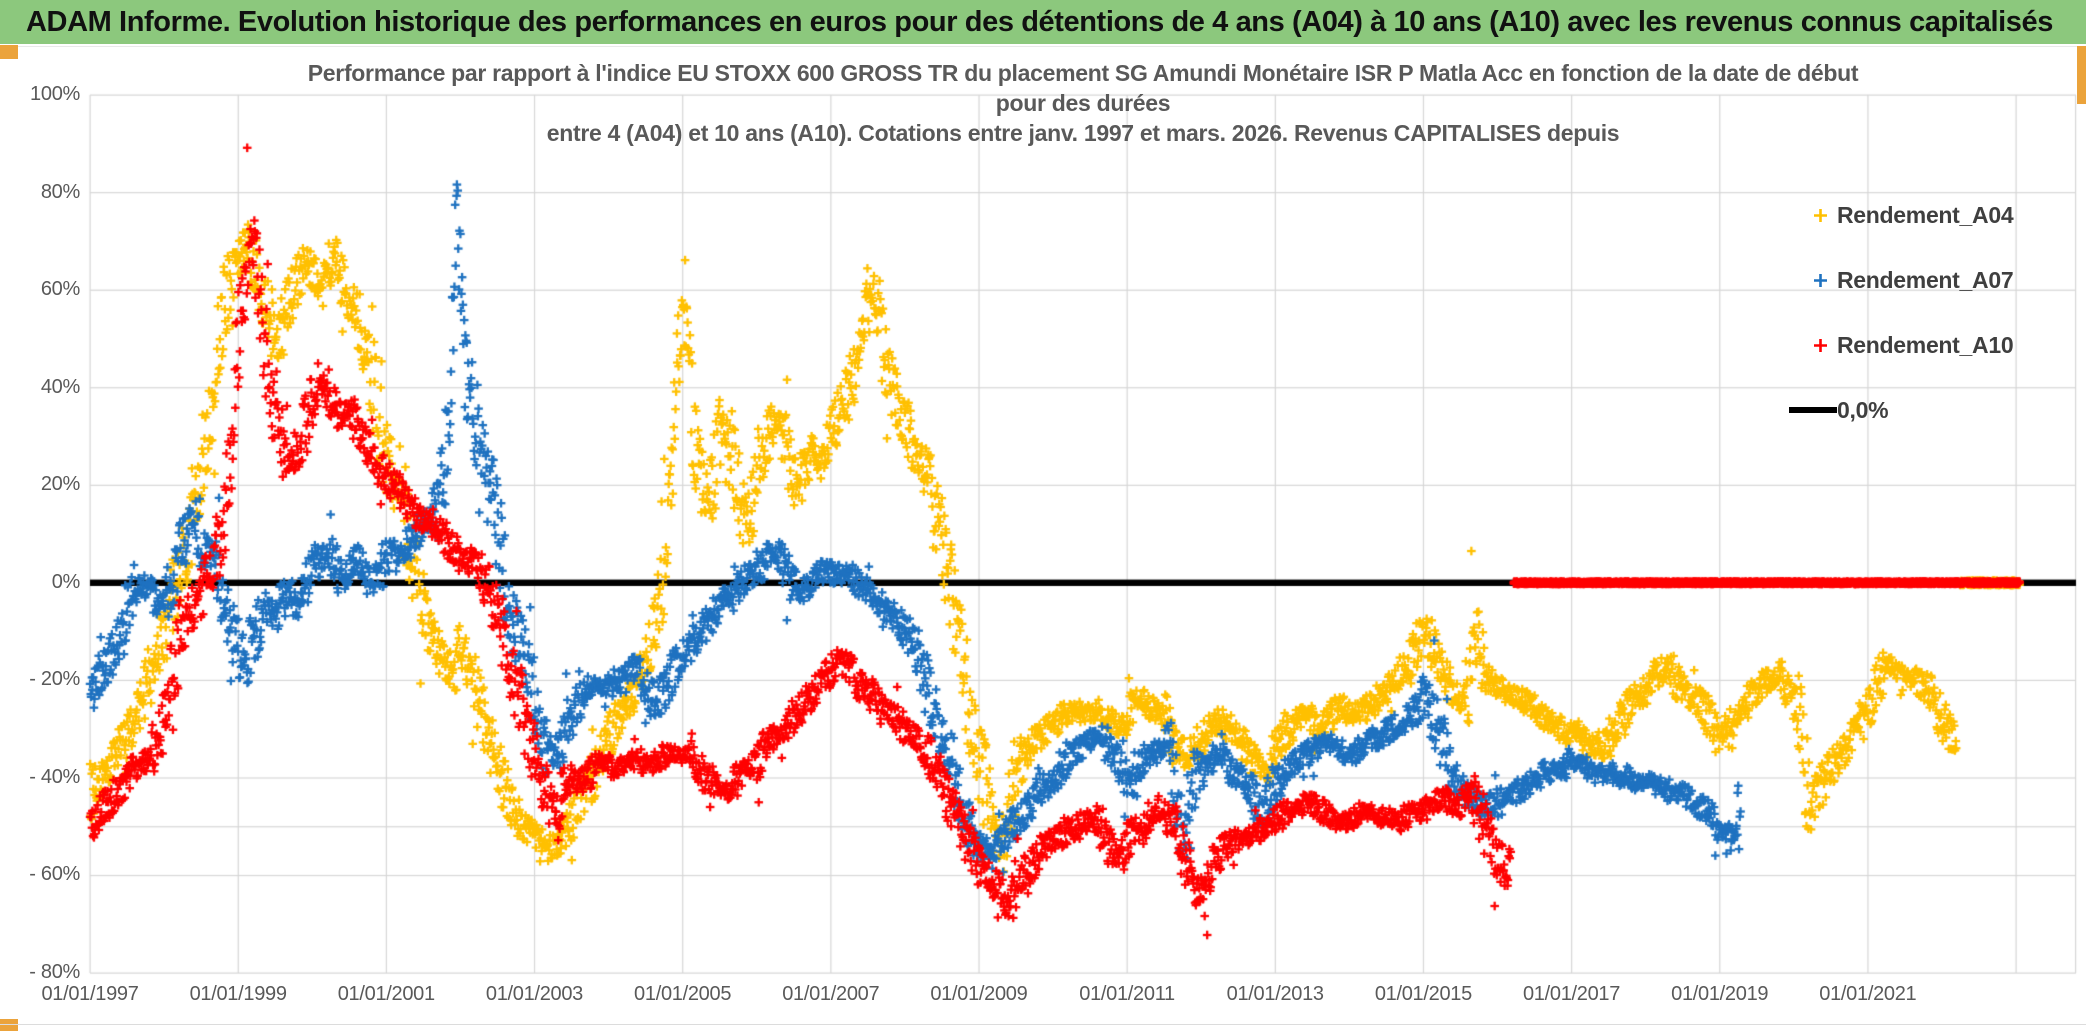  I want to click on legend-label: Rendement_A10, so click(1925, 344).